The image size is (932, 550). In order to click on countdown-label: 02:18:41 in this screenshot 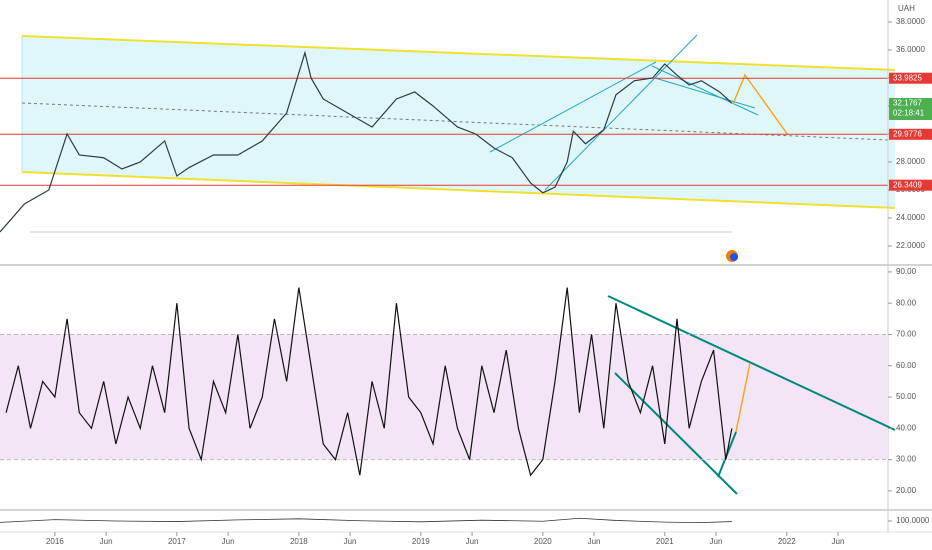, I will do `click(909, 113)`.